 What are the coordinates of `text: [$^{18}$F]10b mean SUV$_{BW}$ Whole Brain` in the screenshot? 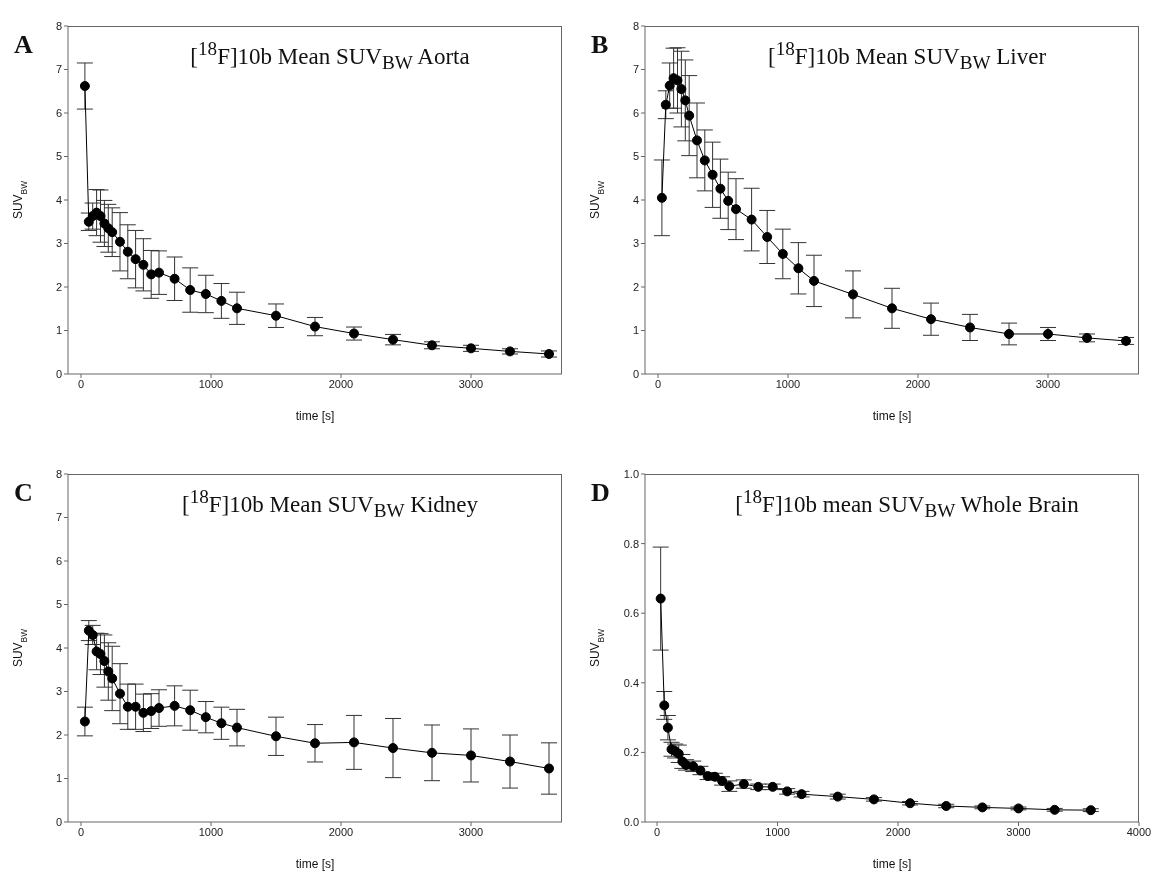 It's located at (907, 504).